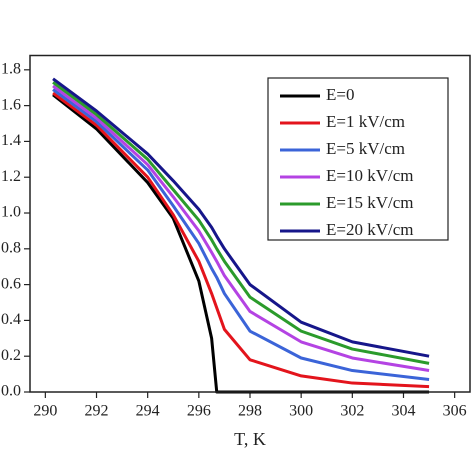  What do you see at coordinates (11, 247) in the screenshot?
I see `y-tick-label: 0.8` at bounding box center [11, 247].